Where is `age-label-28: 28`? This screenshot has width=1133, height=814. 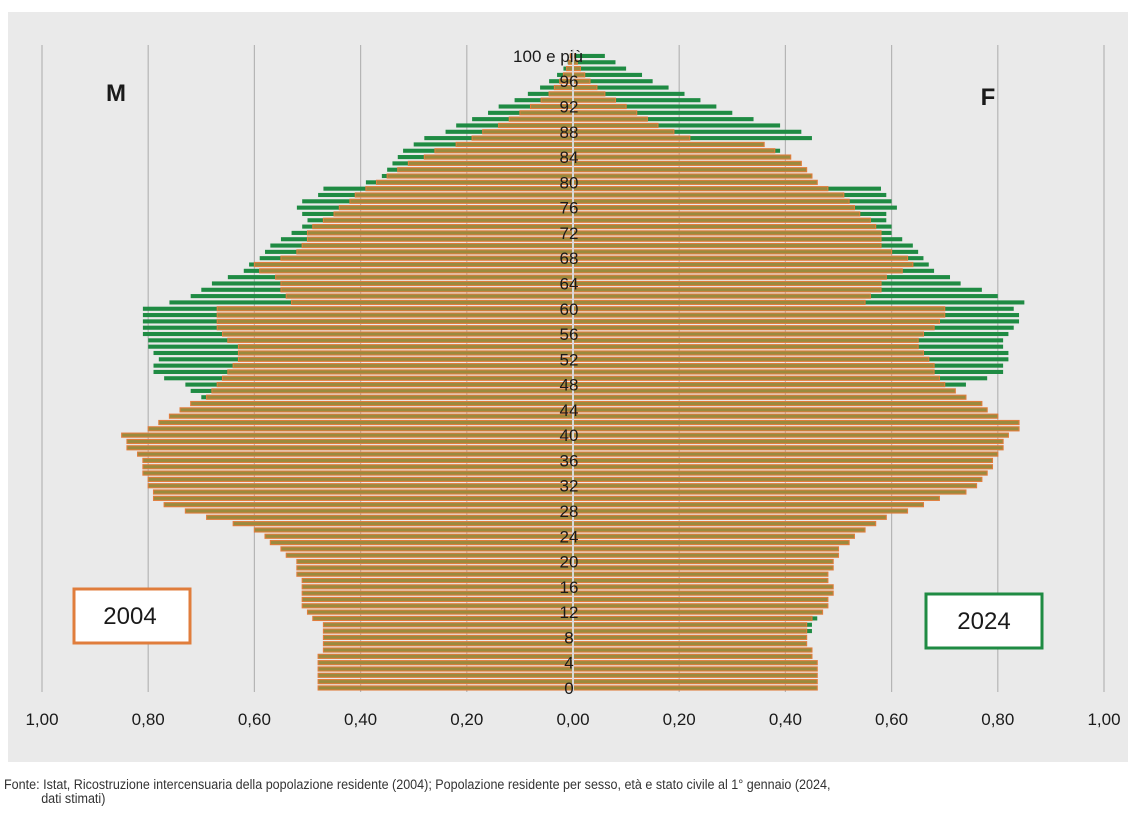 age-label-28: 28 is located at coordinates (569, 511).